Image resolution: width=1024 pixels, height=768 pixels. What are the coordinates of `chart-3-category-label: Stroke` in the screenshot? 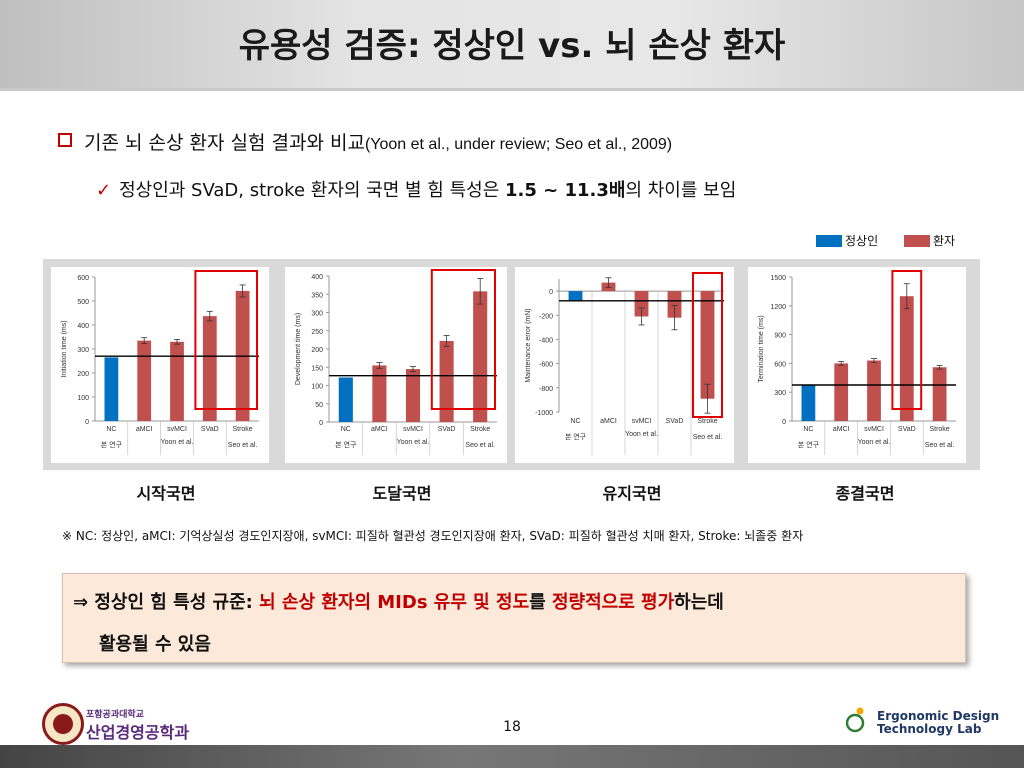 It's located at (939, 429).